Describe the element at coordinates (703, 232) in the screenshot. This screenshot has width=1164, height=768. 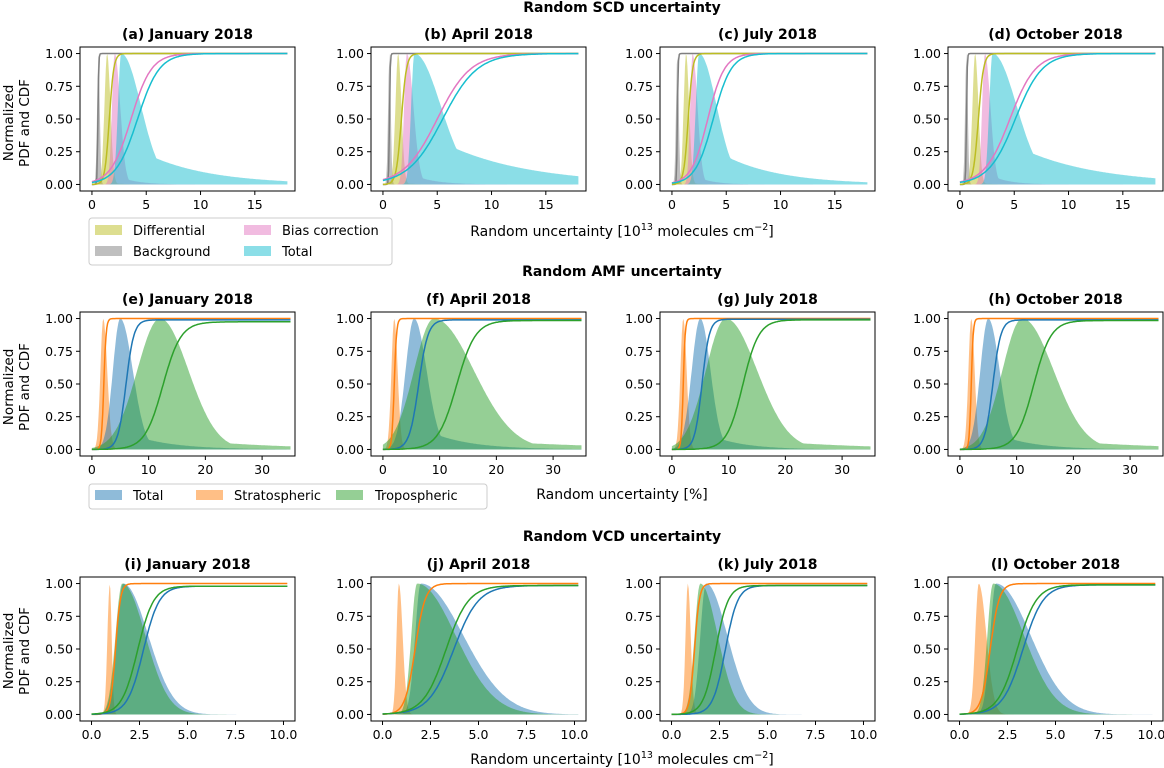
I see `xlabel-units: molecules cm` at that location.